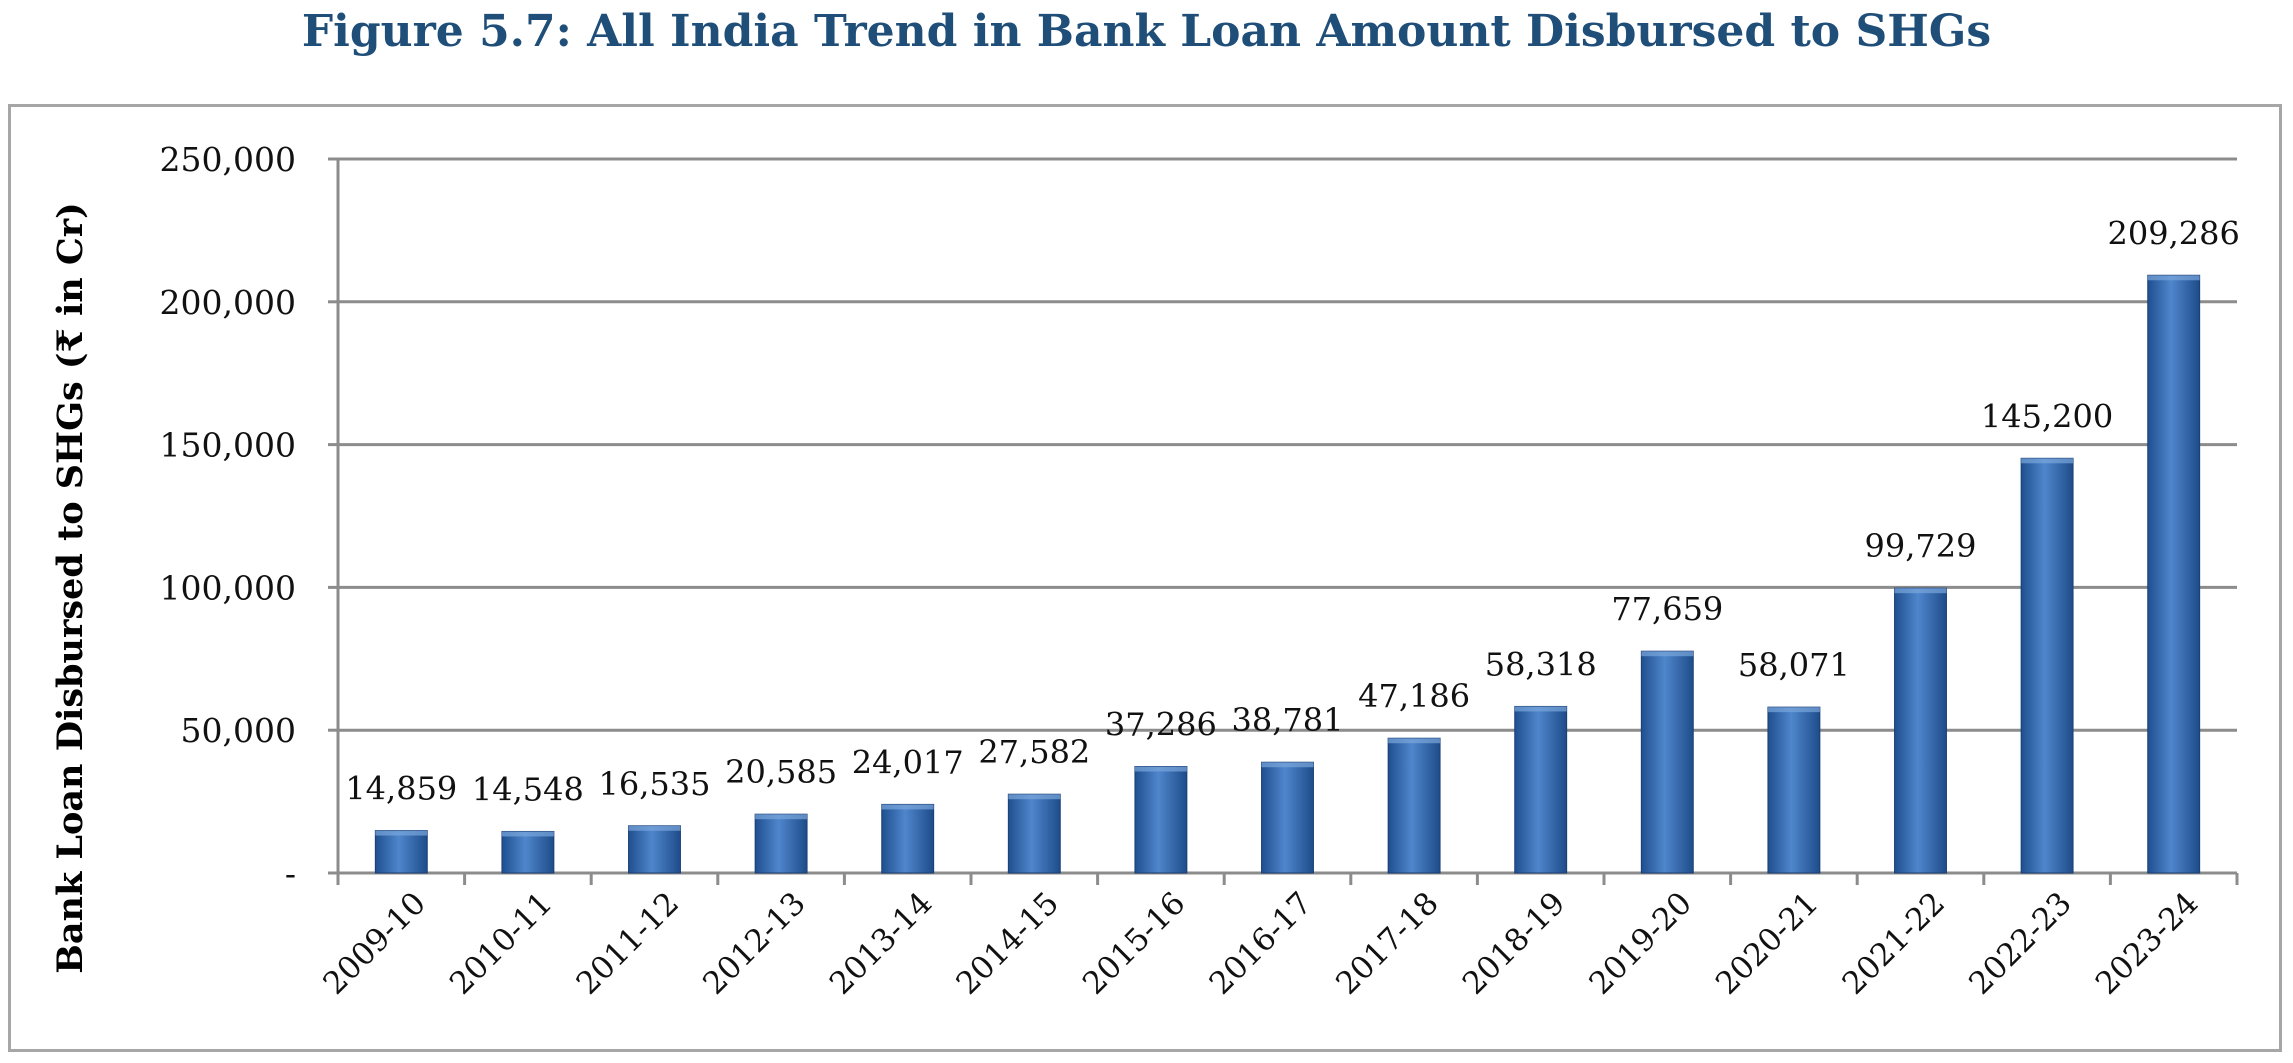 The image size is (2293, 1063). I want to click on data-label: 99,729, so click(1921, 546).